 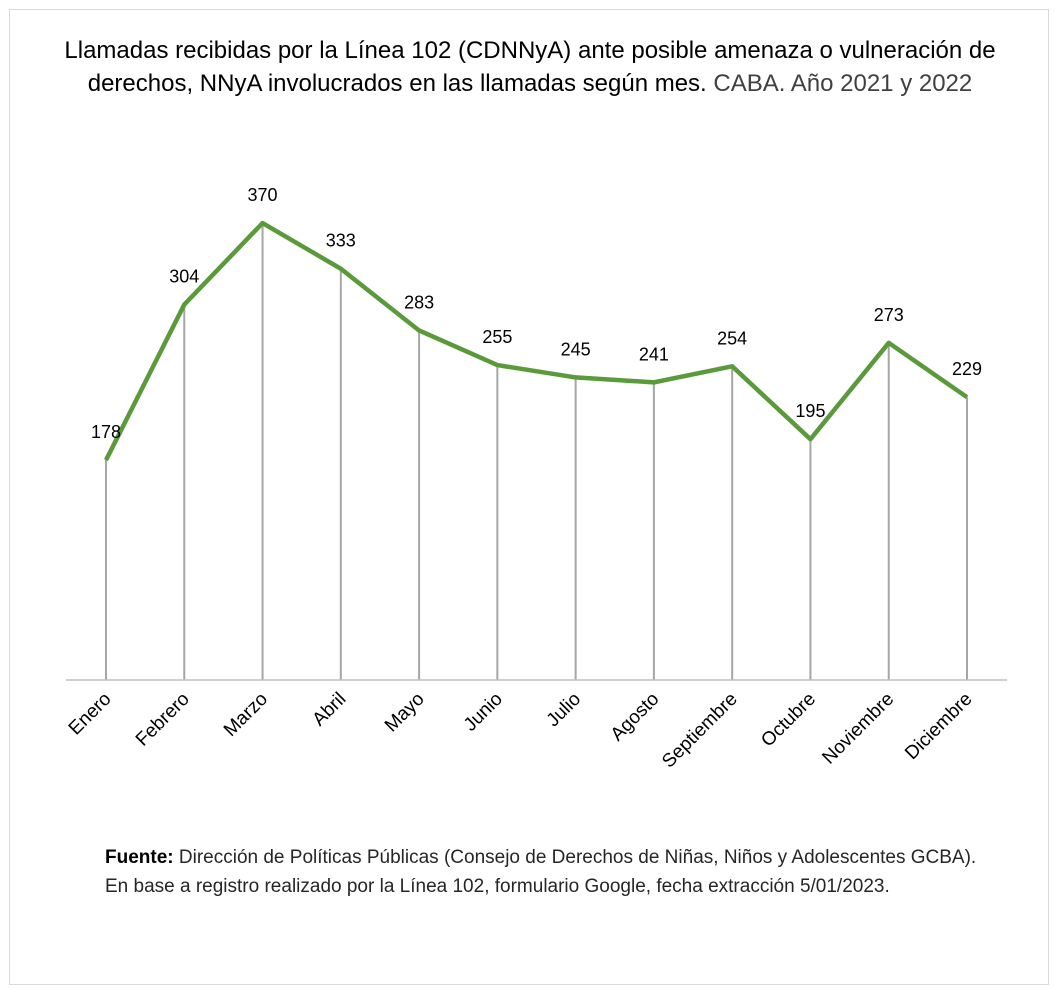 I want to click on x-tick-label: Diciembre, so click(x=938, y=726).